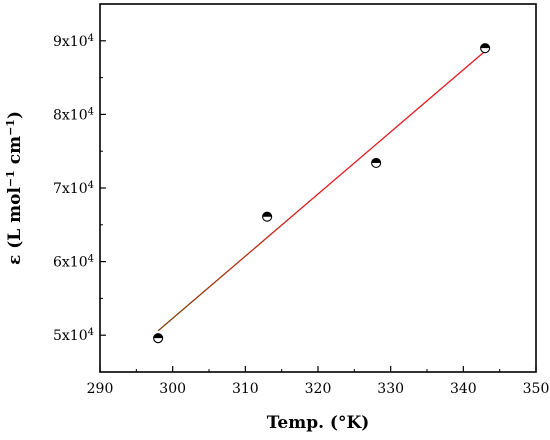  What do you see at coordinates (73, 41) in the screenshot?
I see `y-tick-label: 9x10⁴` at bounding box center [73, 41].